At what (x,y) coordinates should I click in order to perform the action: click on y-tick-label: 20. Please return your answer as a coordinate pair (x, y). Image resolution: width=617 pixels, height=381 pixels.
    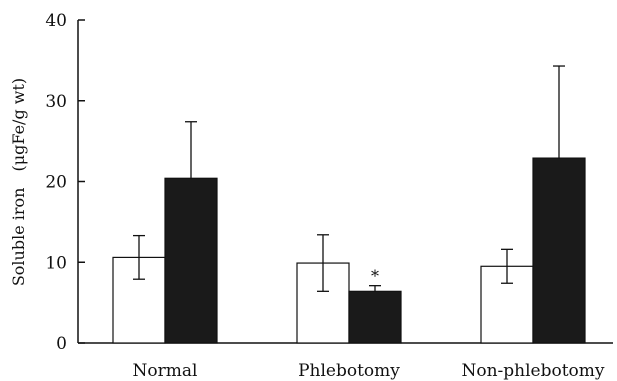
    Looking at the image, I should click on (56, 183).